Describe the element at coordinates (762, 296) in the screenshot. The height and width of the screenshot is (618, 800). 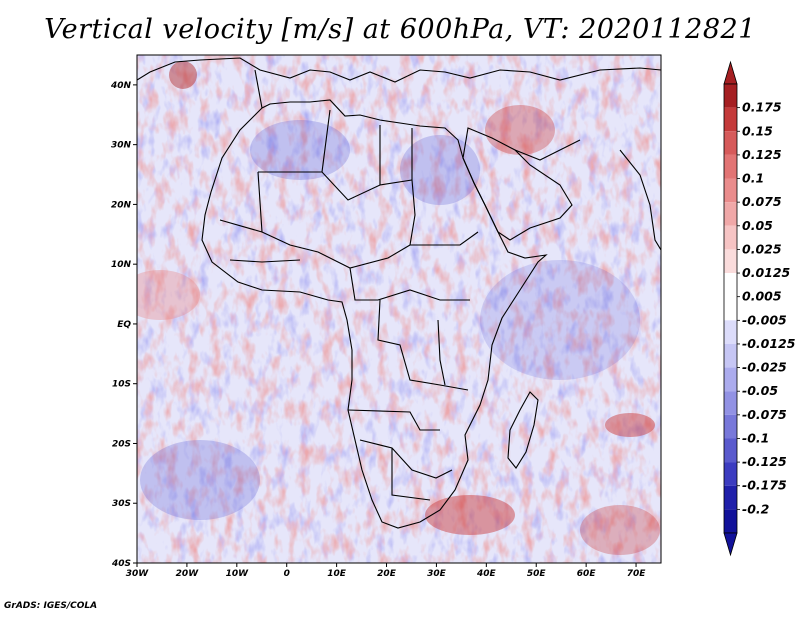
I see `colorbar-label: 0.005` at that location.